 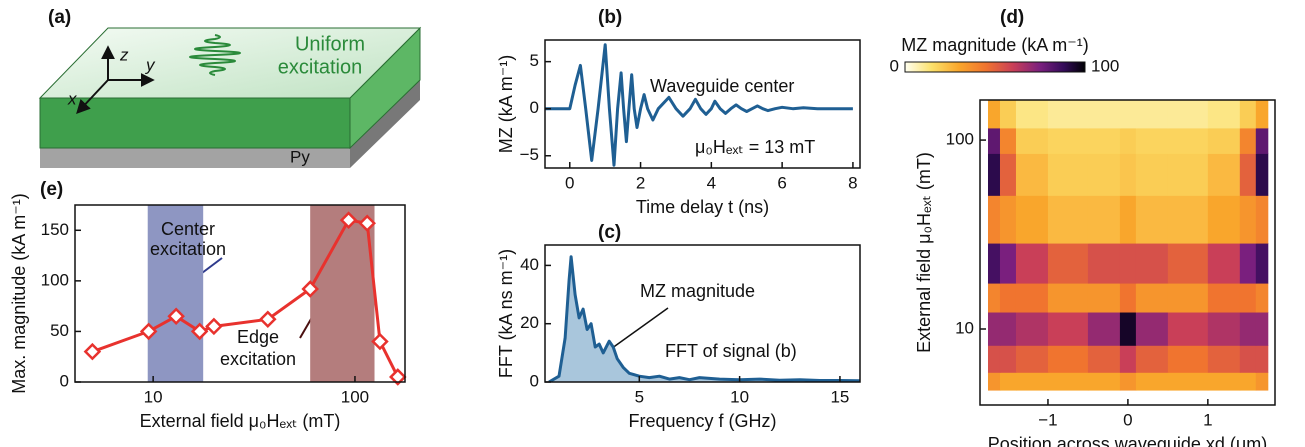 I want to click on y-tick-label: 100, so click(x=960, y=139).